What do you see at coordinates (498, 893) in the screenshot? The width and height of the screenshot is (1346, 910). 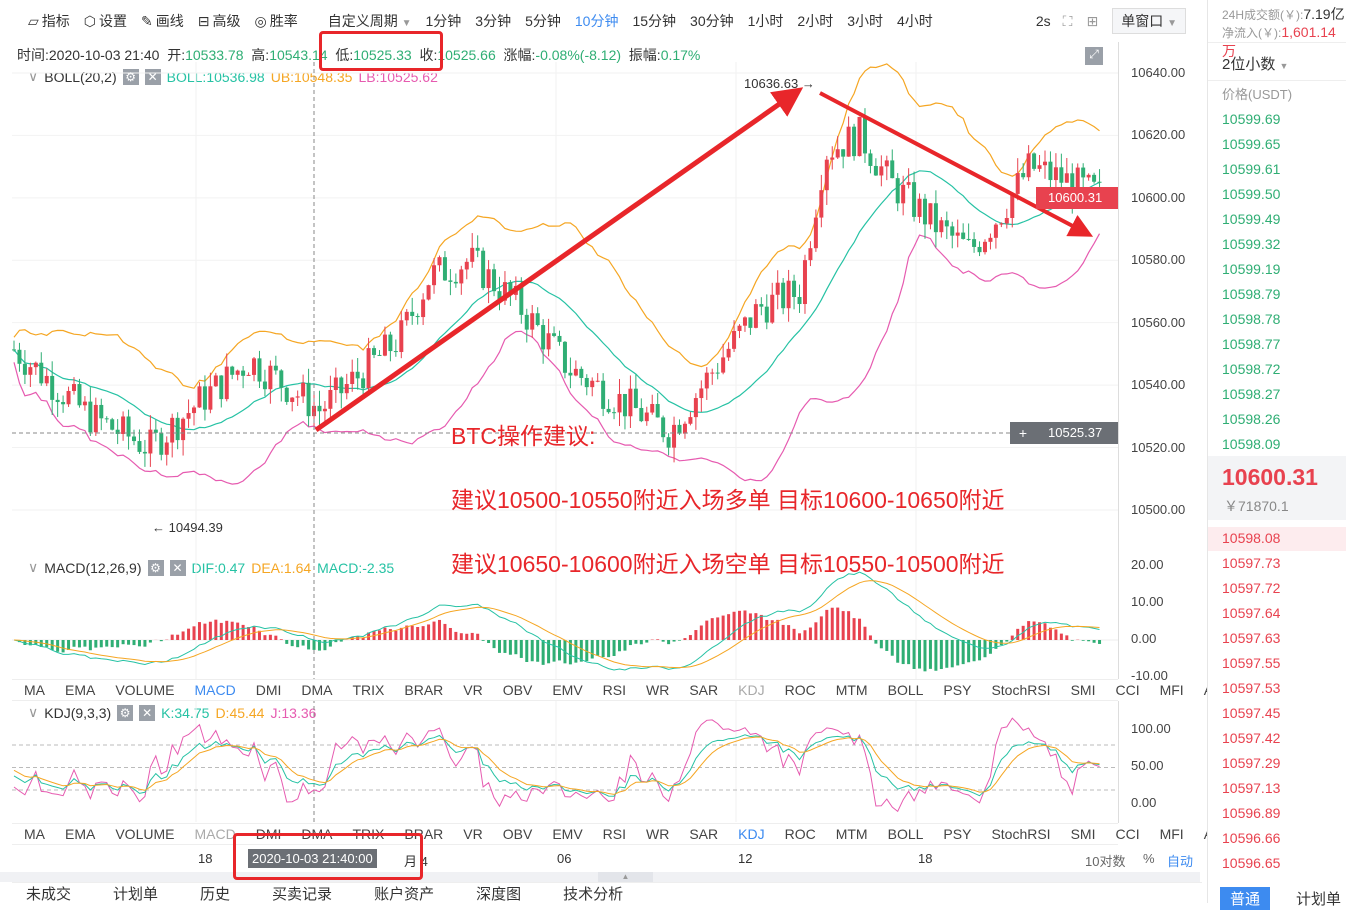 I see `bottom-tab-5: 深度图` at bounding box center [498, 893].